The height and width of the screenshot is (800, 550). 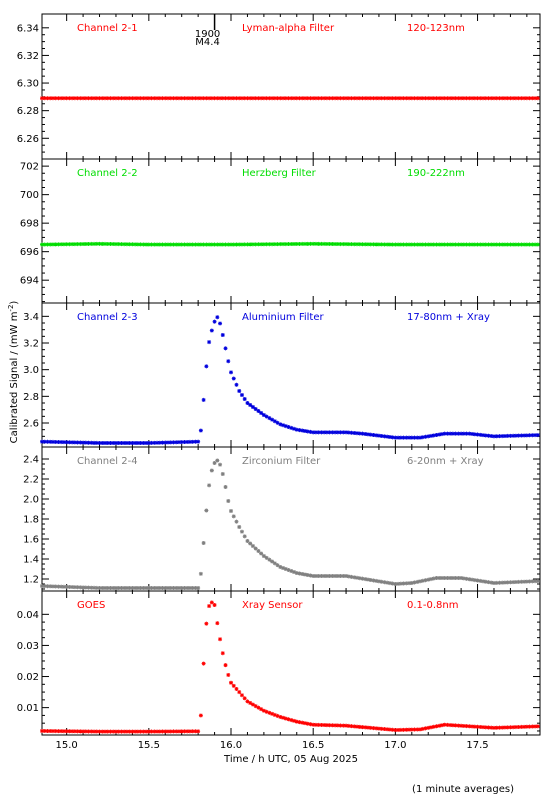 What do you see at coordinates (395, 745) in the screenshot?
I see `x-tick-label: 17.0` at bounding box center [395, 745].